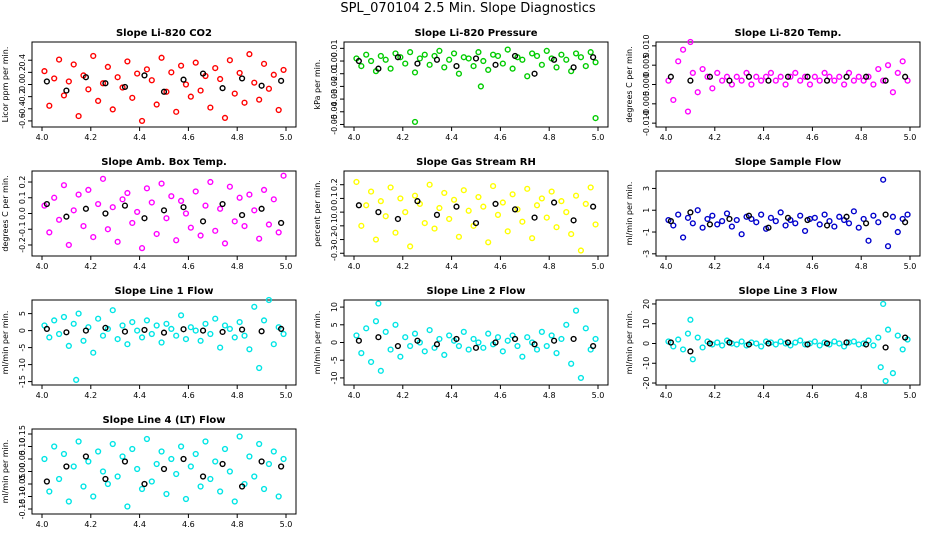  What do you see at coordinates (646, 343) in the screenshot?
I see `y-tick-label: 0` at bounding box center [646, 343].